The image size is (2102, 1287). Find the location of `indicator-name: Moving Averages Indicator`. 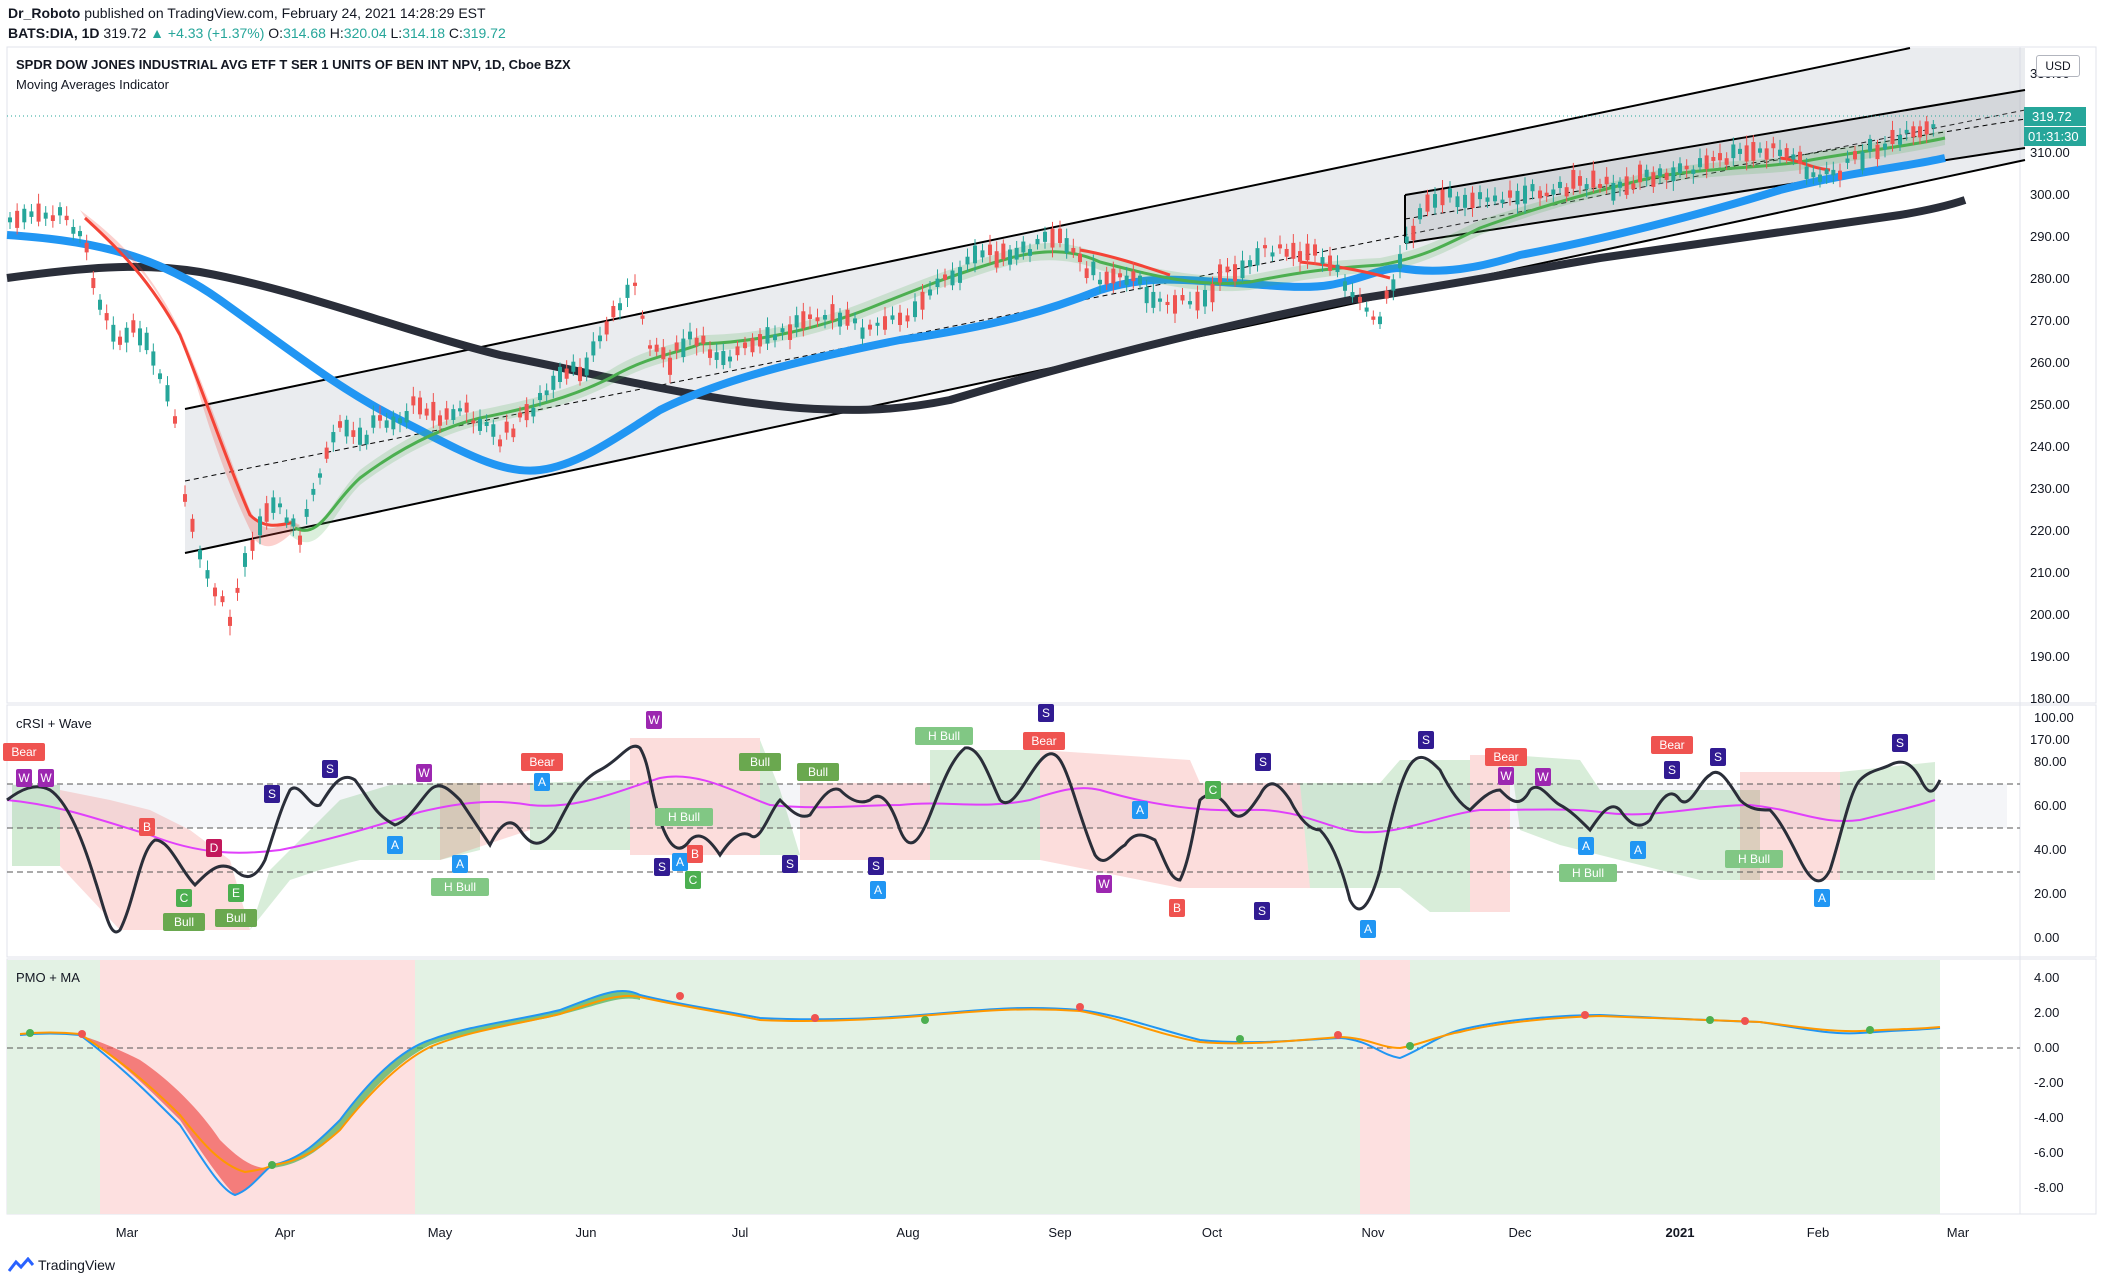

indicator-name: Moving Averages Indicator is located at coordinates (92, 84).